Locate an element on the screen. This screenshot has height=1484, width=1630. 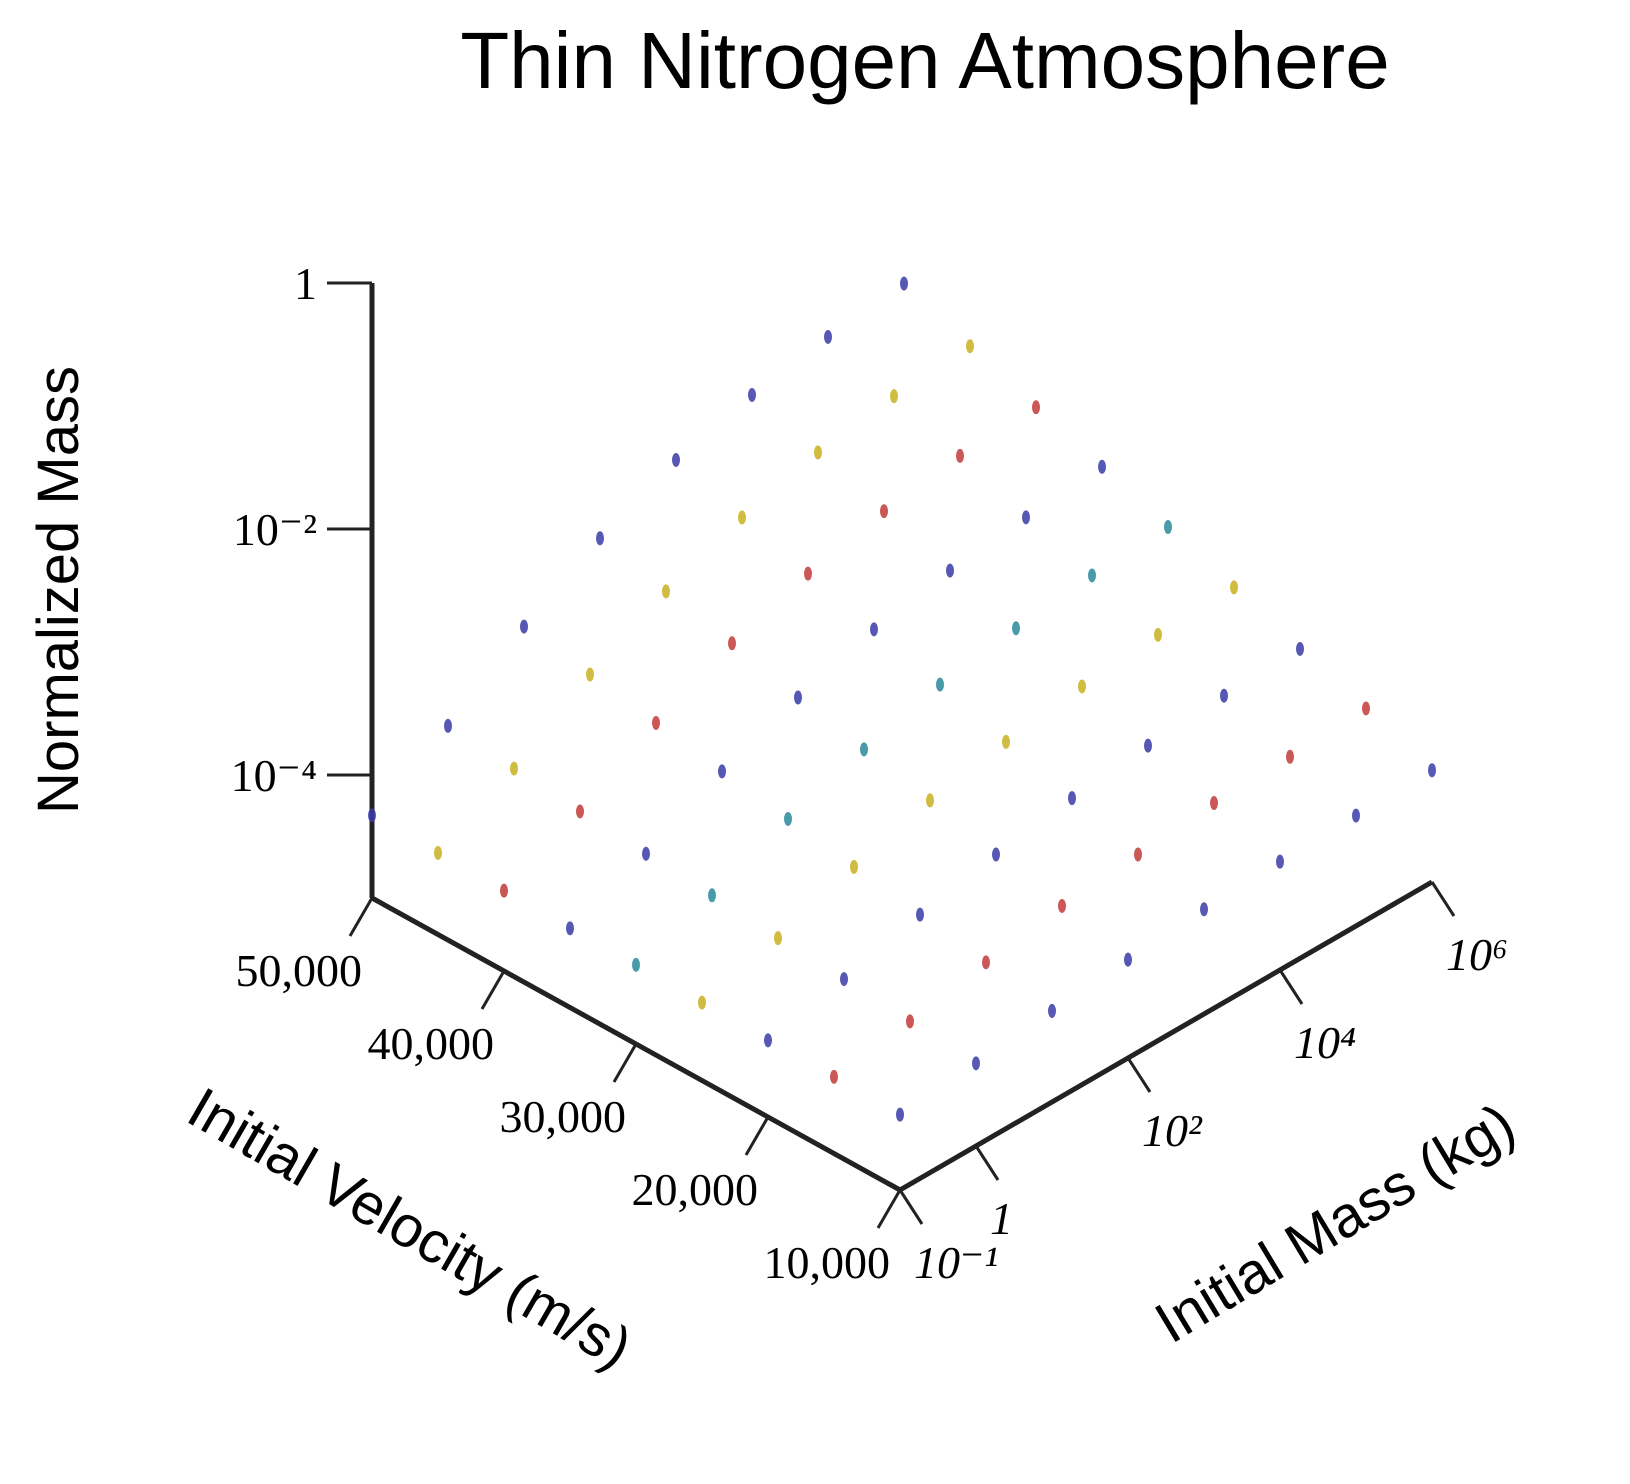
x-tick-label: 40,000 is located at coordinates (431, 1043).